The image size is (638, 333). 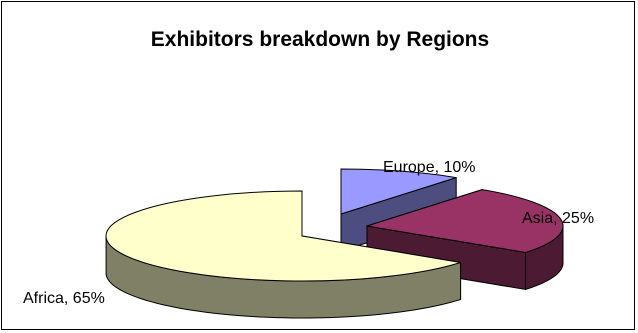 I want to click on data-label-asia: Asia, 25%, so click(x=558, y=218).